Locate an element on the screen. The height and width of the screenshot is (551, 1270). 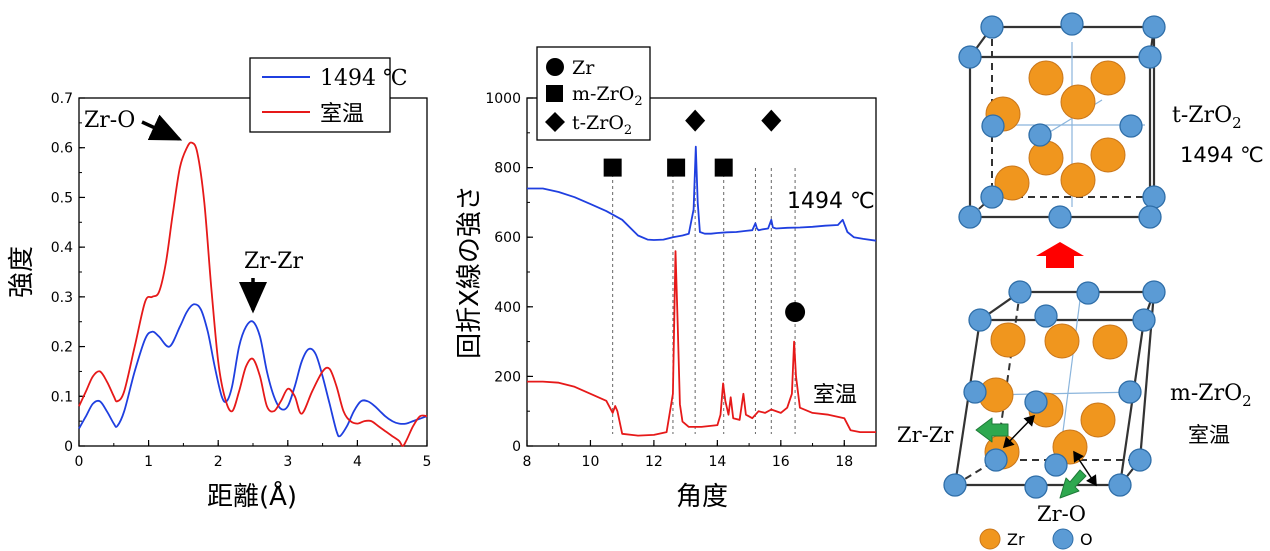
m-zro2-label-main: m-ZrO is located at coordinates (1206, 393).